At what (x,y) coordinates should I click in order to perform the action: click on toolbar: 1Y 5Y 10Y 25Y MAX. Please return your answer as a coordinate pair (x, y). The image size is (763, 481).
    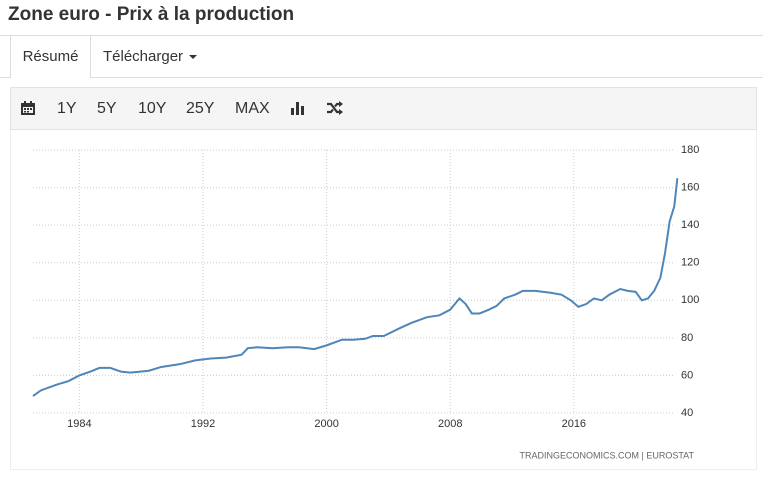
    Looking at the image, I should click on (383, 108).